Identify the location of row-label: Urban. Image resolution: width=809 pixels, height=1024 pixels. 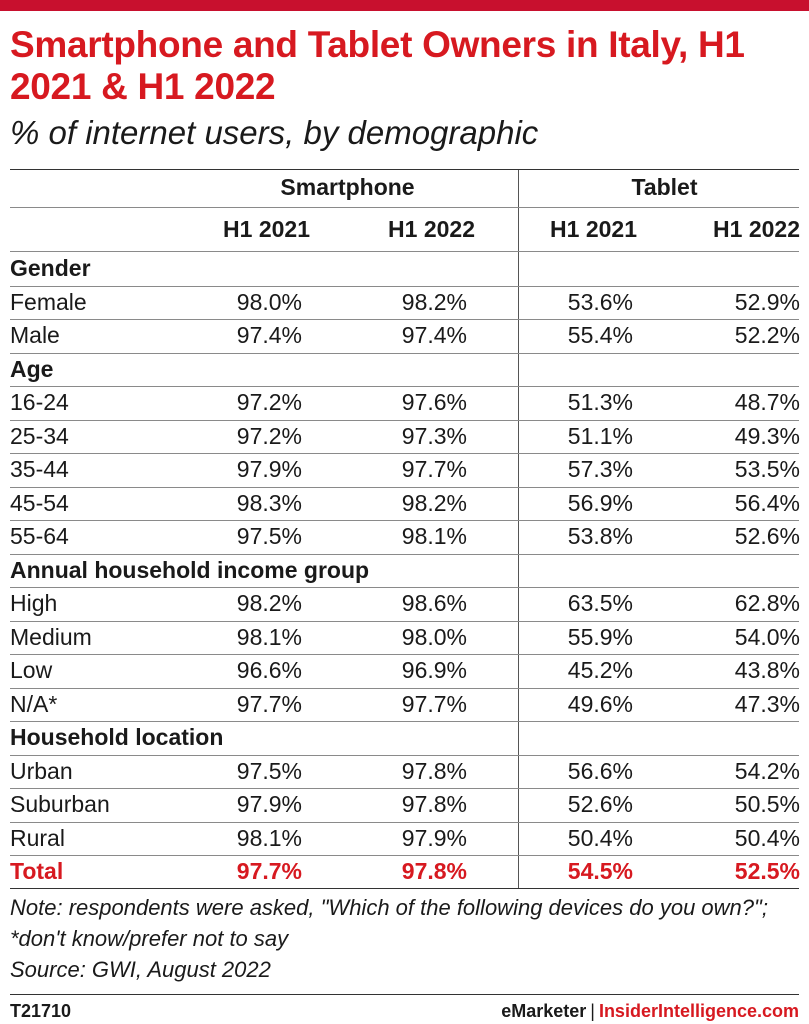
(41, 770).